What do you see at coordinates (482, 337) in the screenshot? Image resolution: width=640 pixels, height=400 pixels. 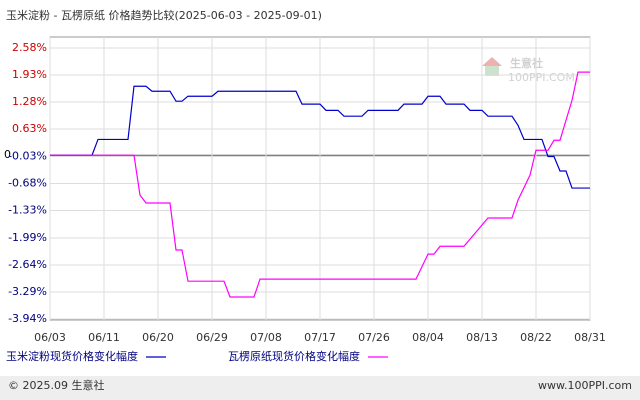 I see `x-tick-label: 08/13` at bounding box center [482, 337].